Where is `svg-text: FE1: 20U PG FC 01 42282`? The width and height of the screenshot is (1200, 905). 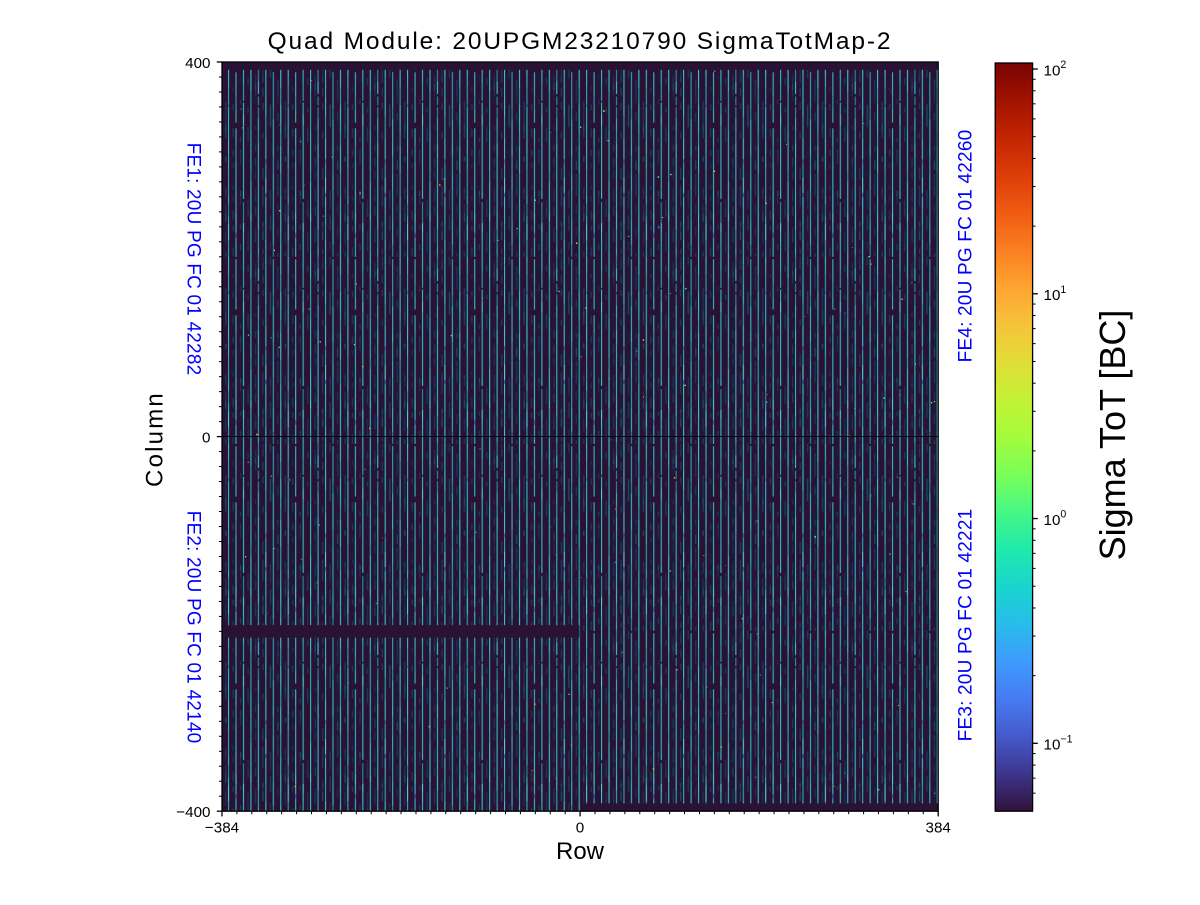 svg-text: FE1: 20U PG FC 01 42282 is located at coordinates (193, 259).